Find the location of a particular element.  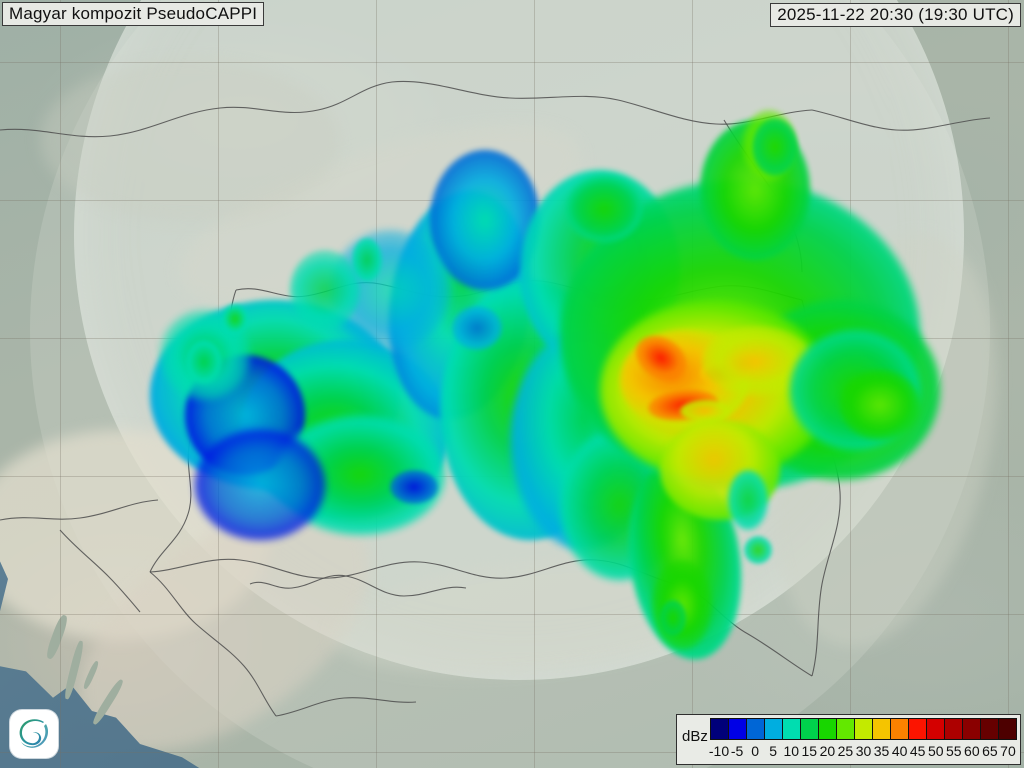

page-title: Magyar kompozit PseudoCAPPI is located at coordinates (133, 14).